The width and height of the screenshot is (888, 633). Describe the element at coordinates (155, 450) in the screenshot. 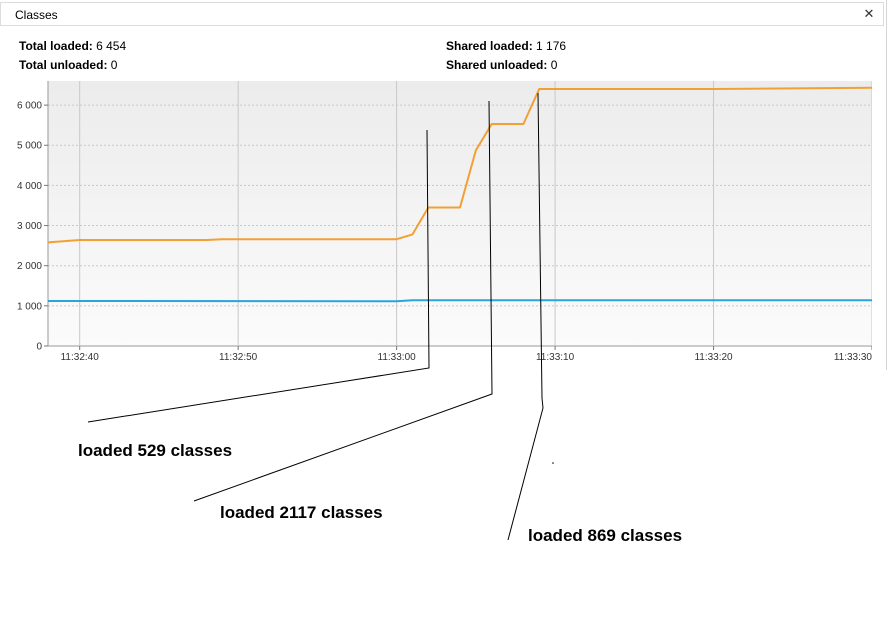

I see `annotation-label: loaded 529 classes` at that location.